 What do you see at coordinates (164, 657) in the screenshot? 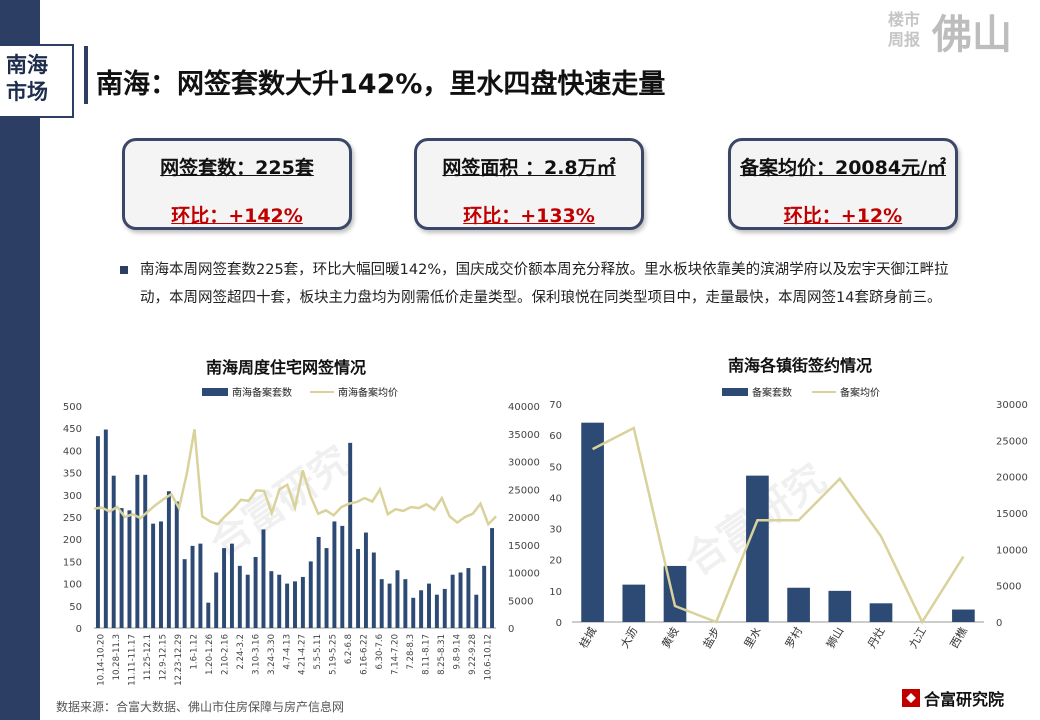
I see `x-tick: 12.9-12.15` at bounding box center [164, 657].